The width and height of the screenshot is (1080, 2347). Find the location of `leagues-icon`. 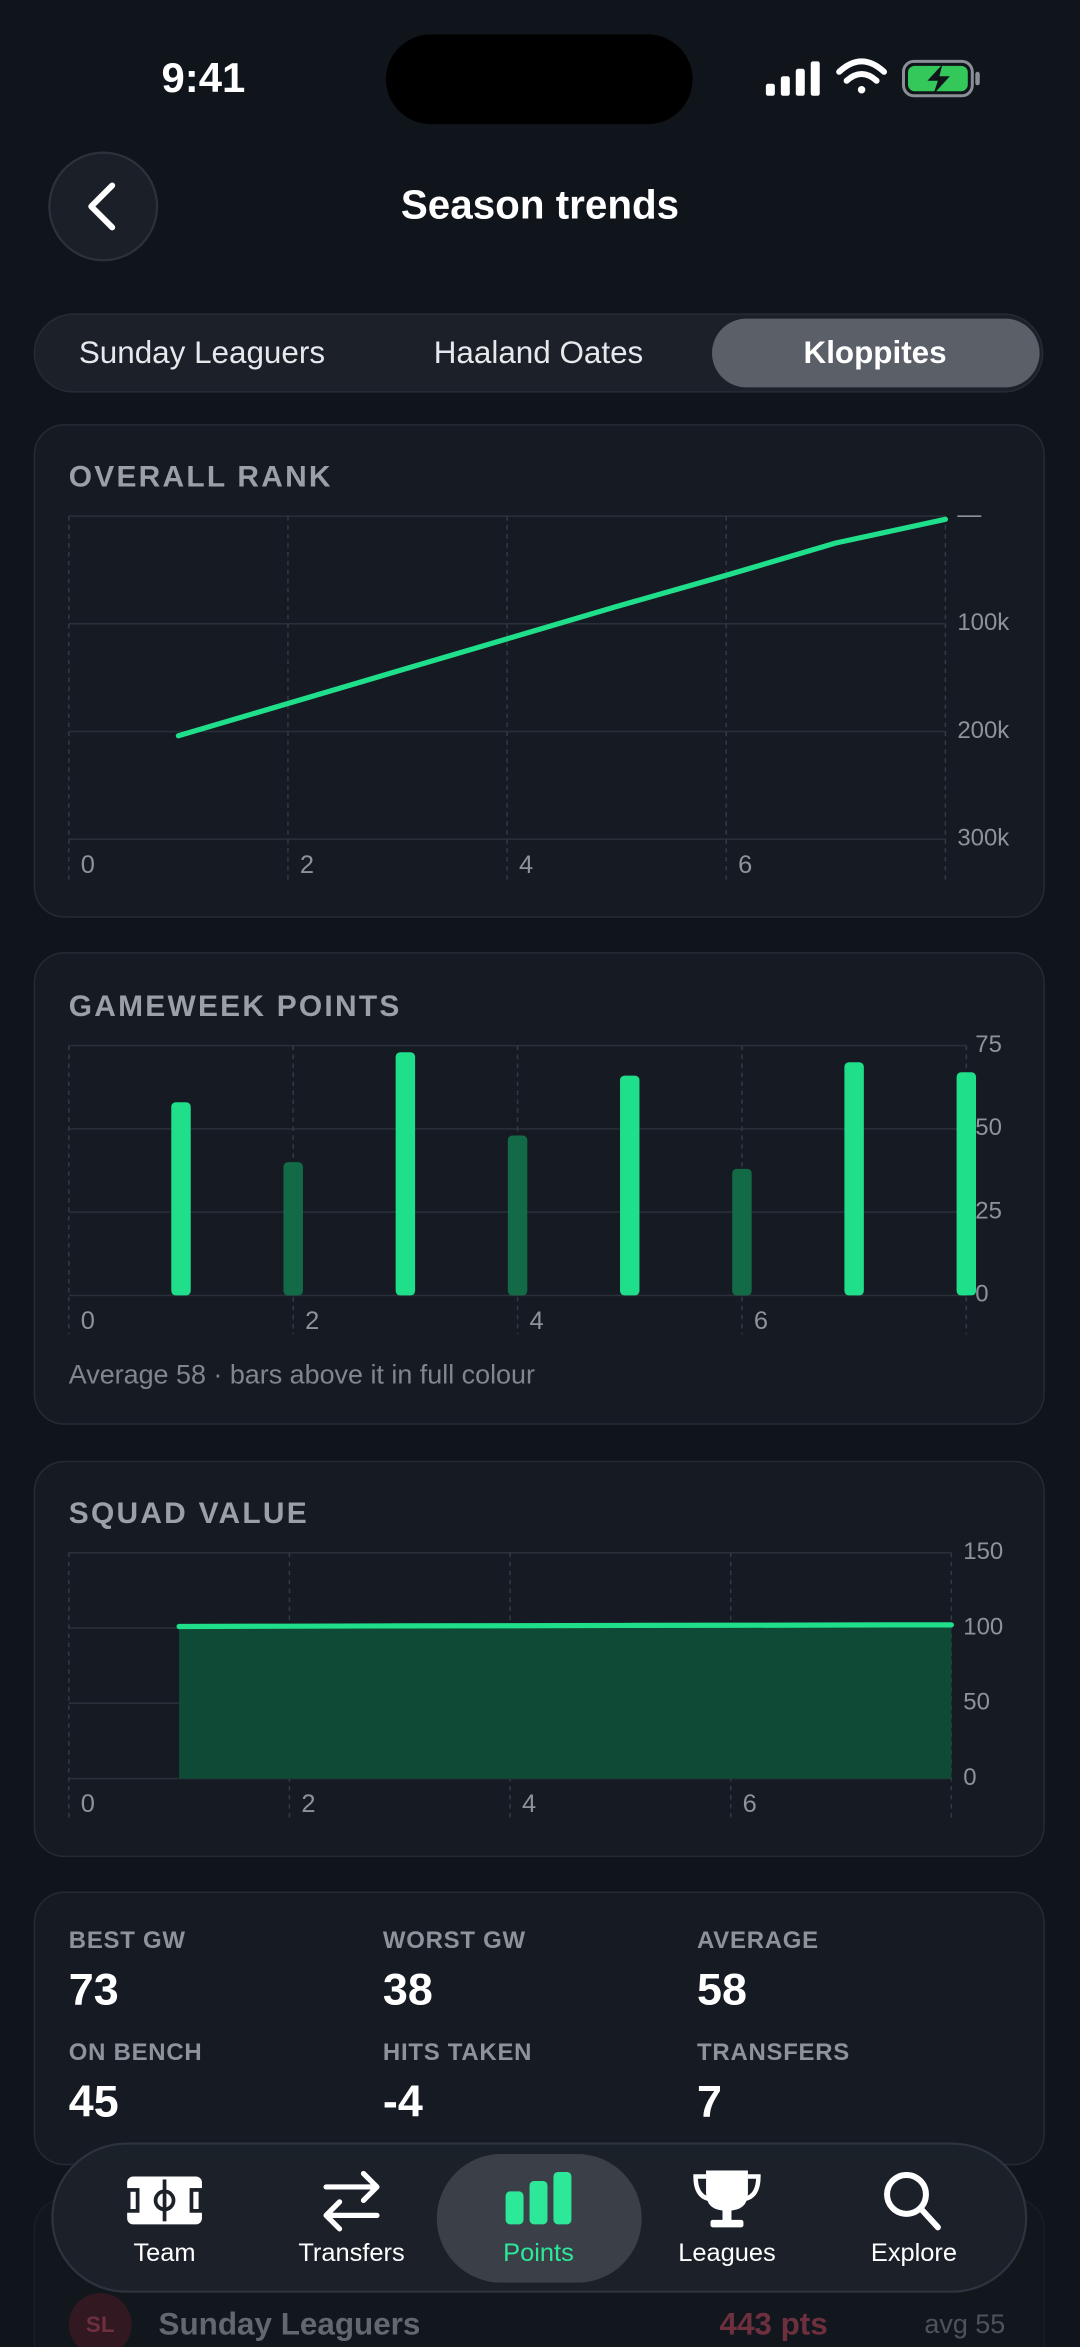

leagues-icon is located at coordinates (727, 2199).